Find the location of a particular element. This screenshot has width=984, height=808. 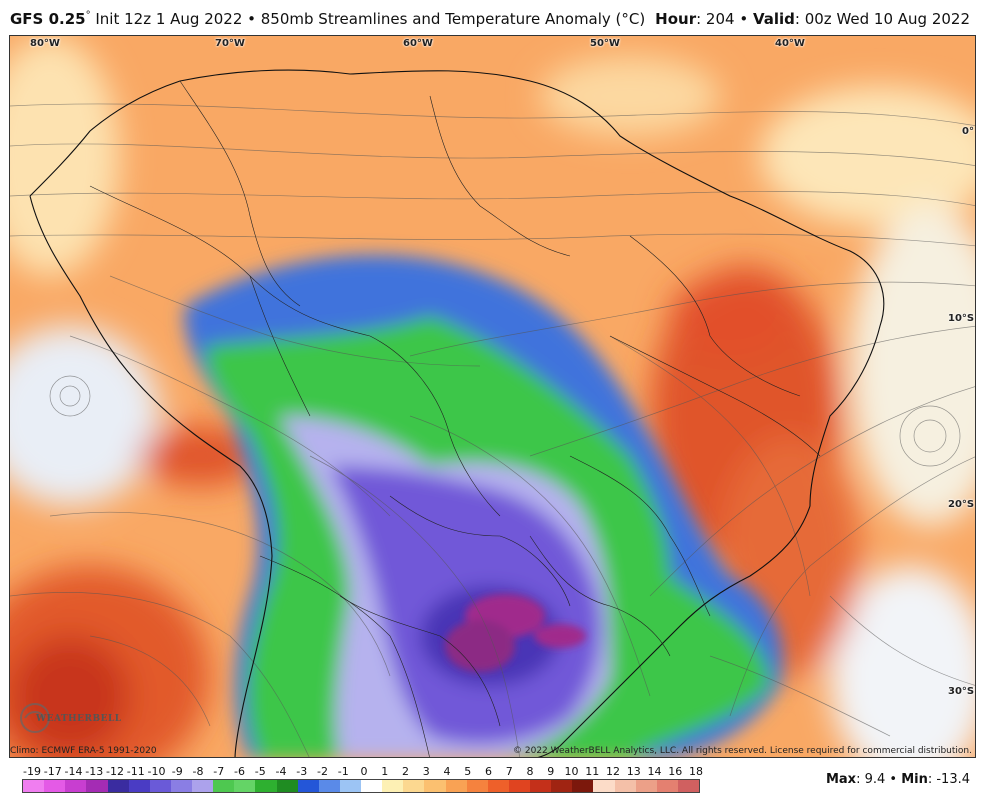

colorbar-tick-label: 0 is located at coordinates (364, 771).